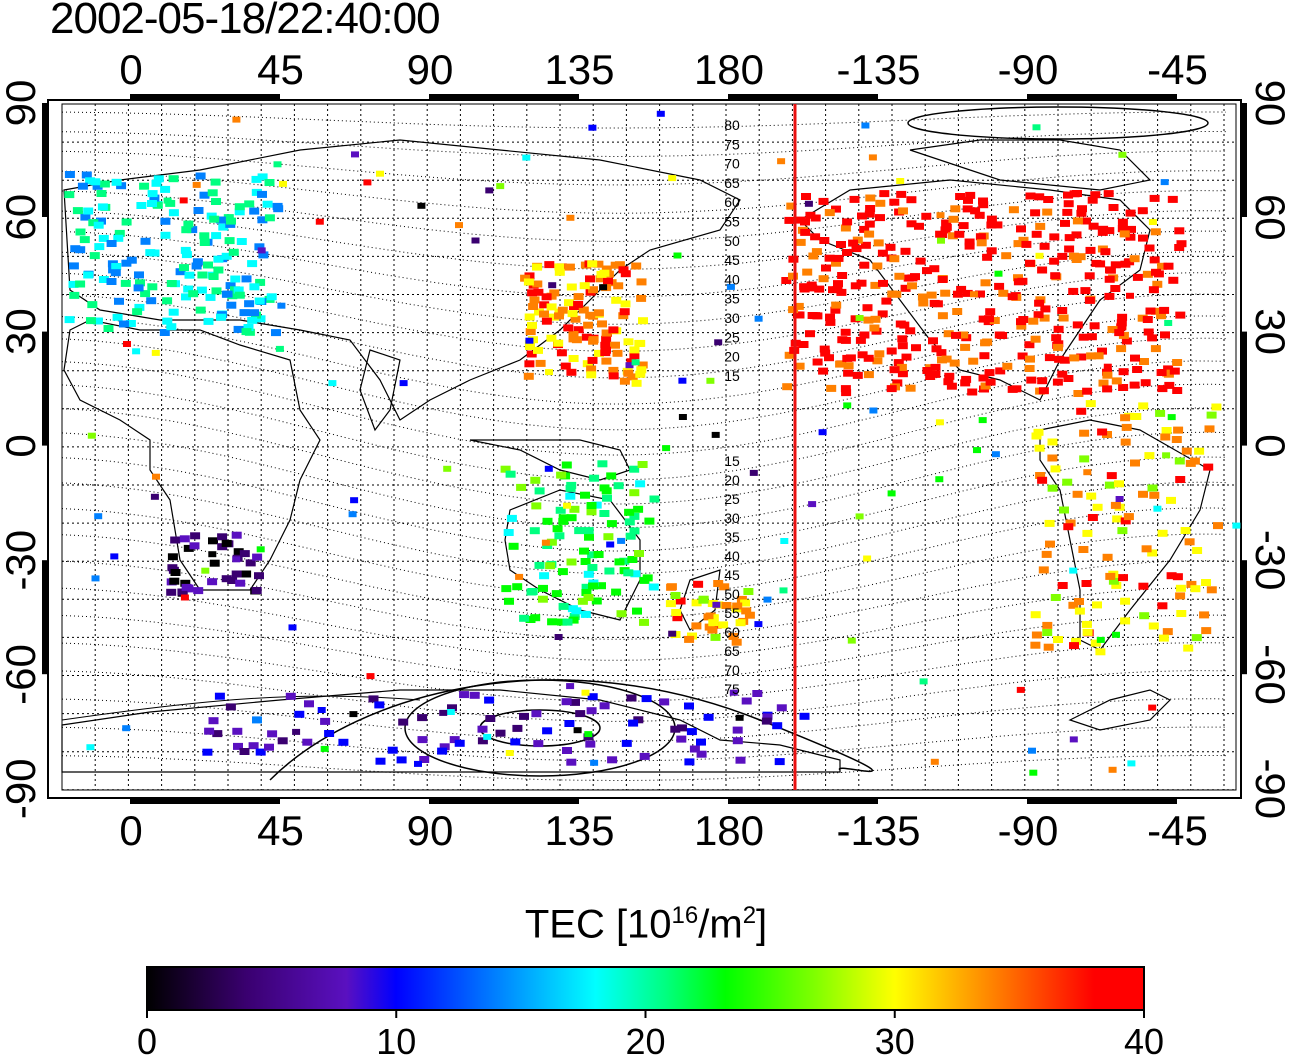 The width and height of the screenshot is (1292, 1057). I want to click on top-lon-label: -90, so click(1028, 69).